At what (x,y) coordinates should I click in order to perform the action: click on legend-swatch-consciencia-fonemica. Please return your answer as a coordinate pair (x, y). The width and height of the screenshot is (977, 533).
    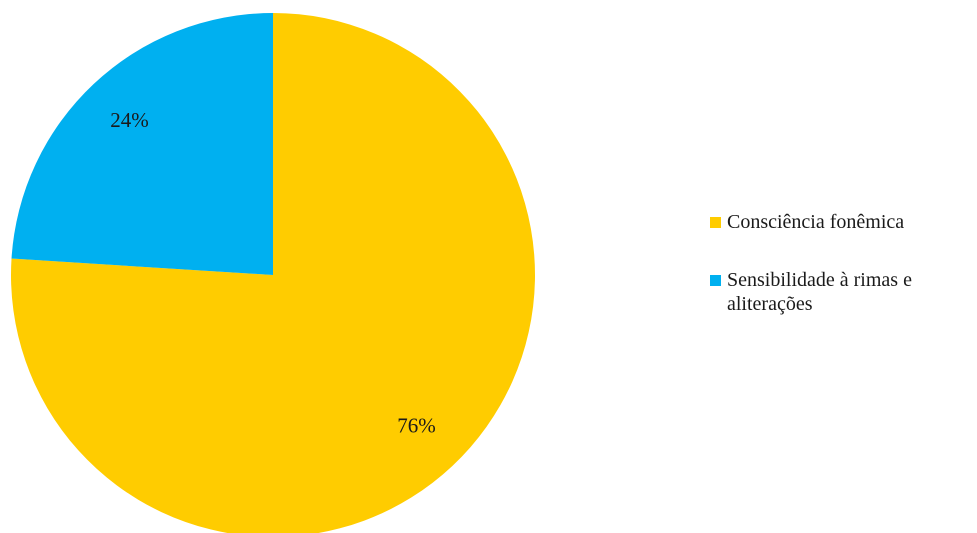
    Looking at the image, I should click on (715, 222).